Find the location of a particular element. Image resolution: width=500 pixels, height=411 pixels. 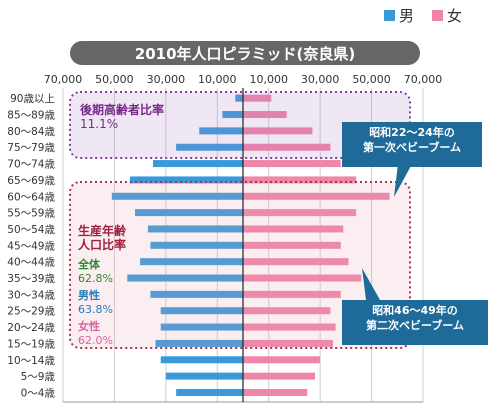

chart-title: 2010年人口ピラミッド(奈良県) is located at coordinates (245, 53).